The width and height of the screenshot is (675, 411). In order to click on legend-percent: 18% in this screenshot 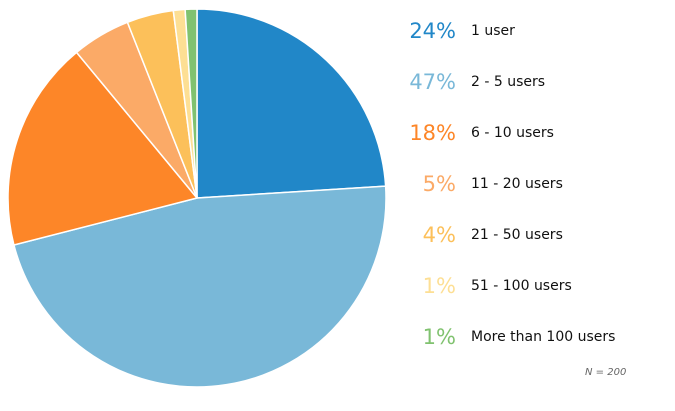, I will do `click(432, 133)`.